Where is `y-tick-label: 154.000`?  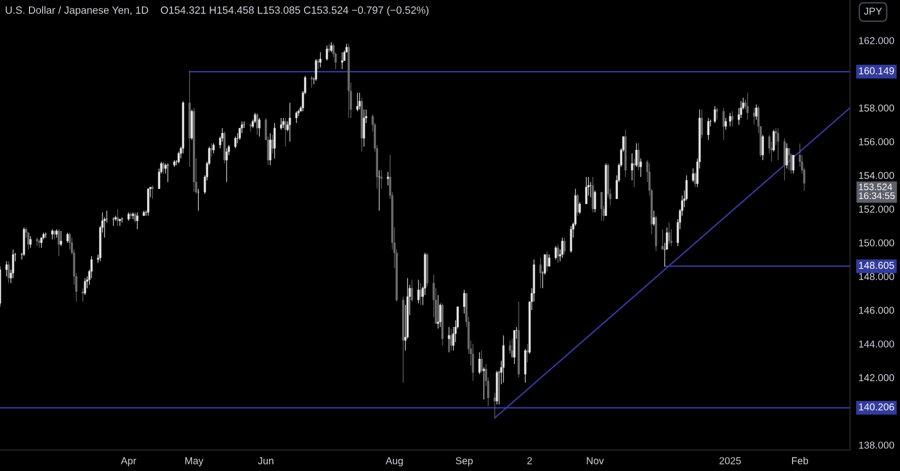 y-tick-label: 154.000 is located at coordinates (876, 176).